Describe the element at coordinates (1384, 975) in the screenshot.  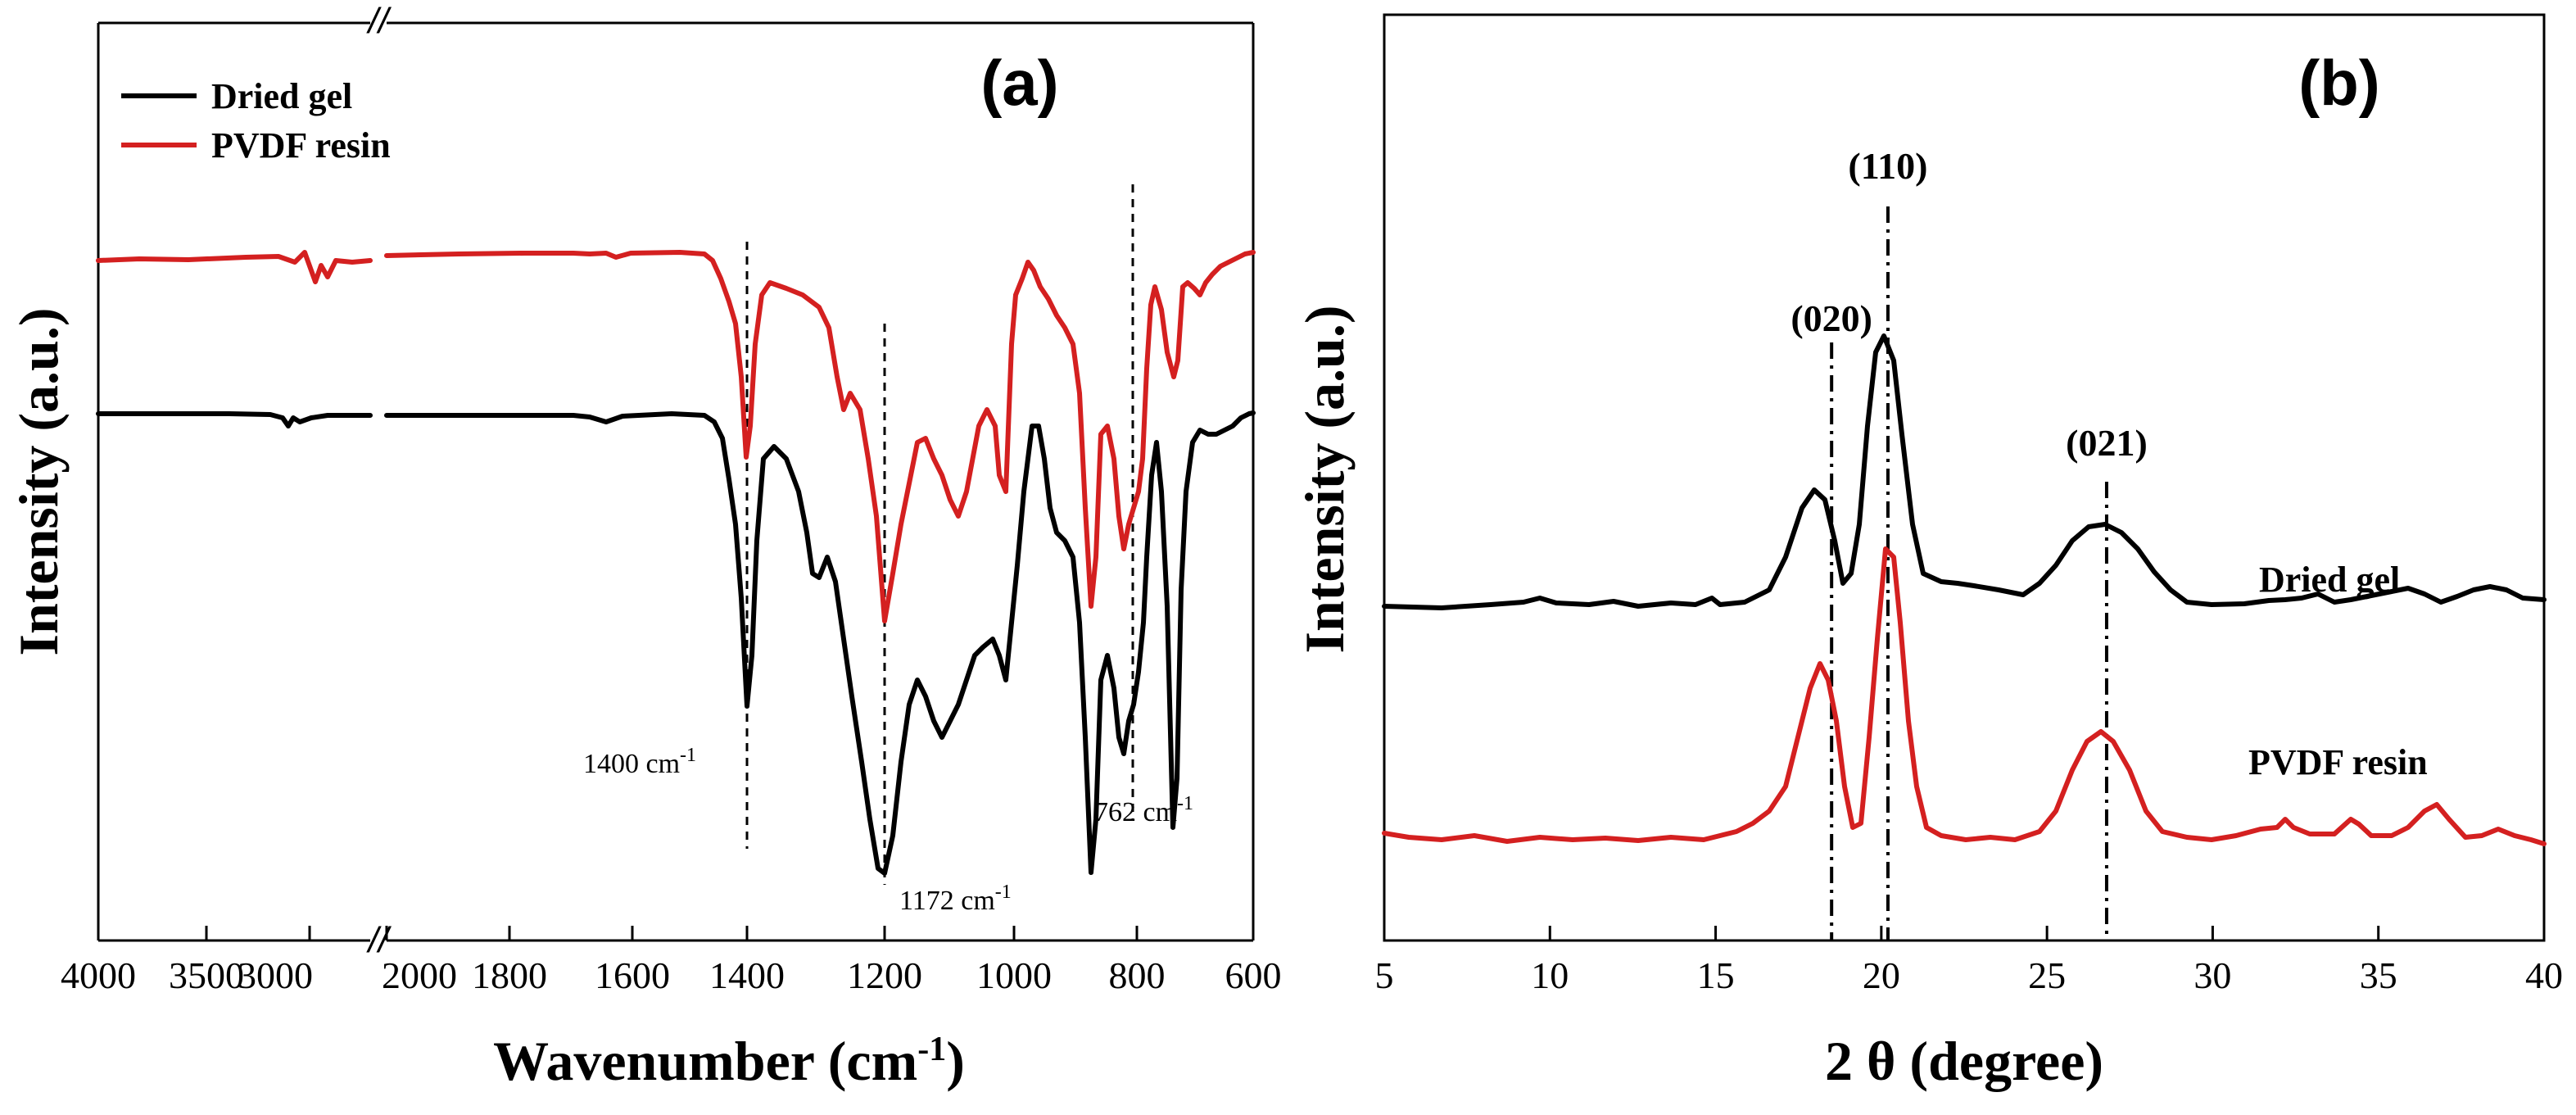
I see `panel-b-tick-label: 5` at that location.